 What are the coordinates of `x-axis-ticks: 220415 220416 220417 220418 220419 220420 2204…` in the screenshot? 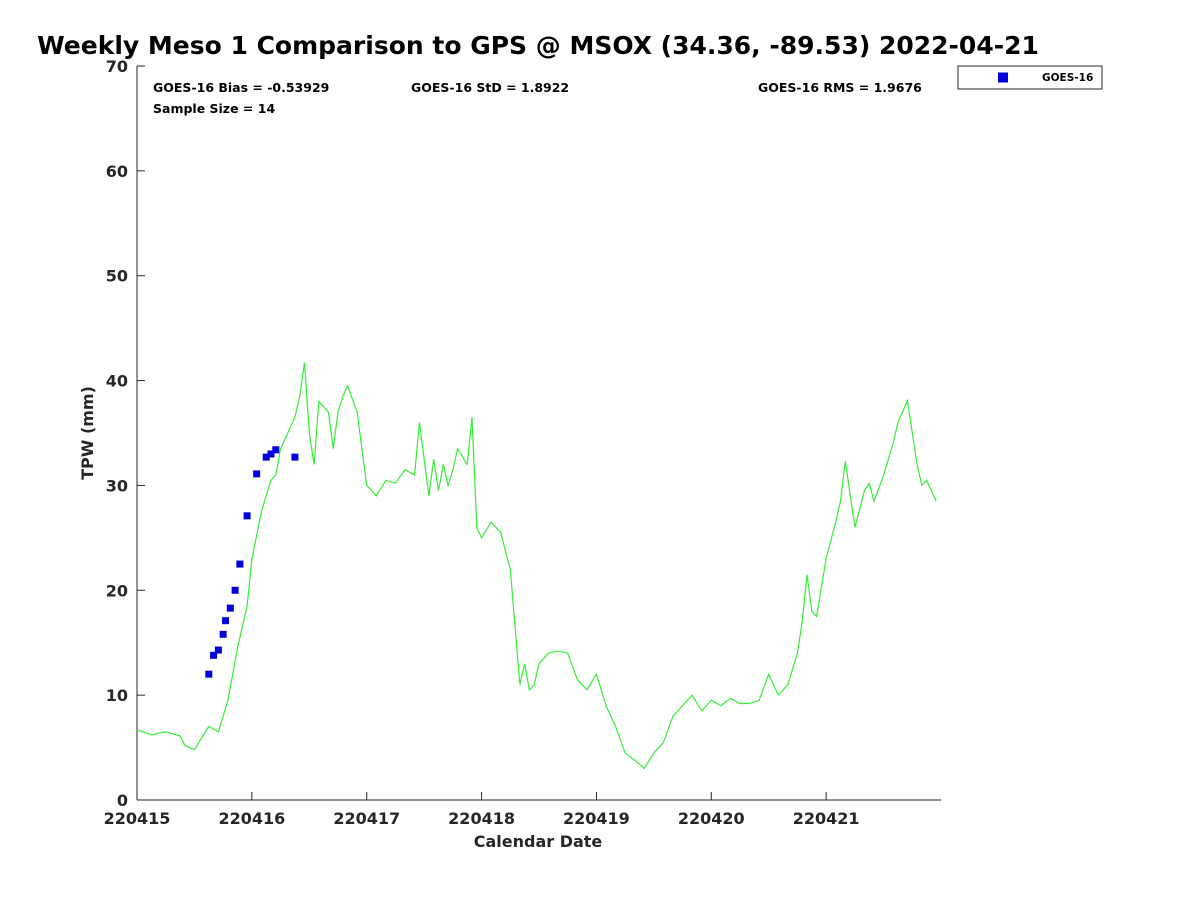 It's located at (482, 810).